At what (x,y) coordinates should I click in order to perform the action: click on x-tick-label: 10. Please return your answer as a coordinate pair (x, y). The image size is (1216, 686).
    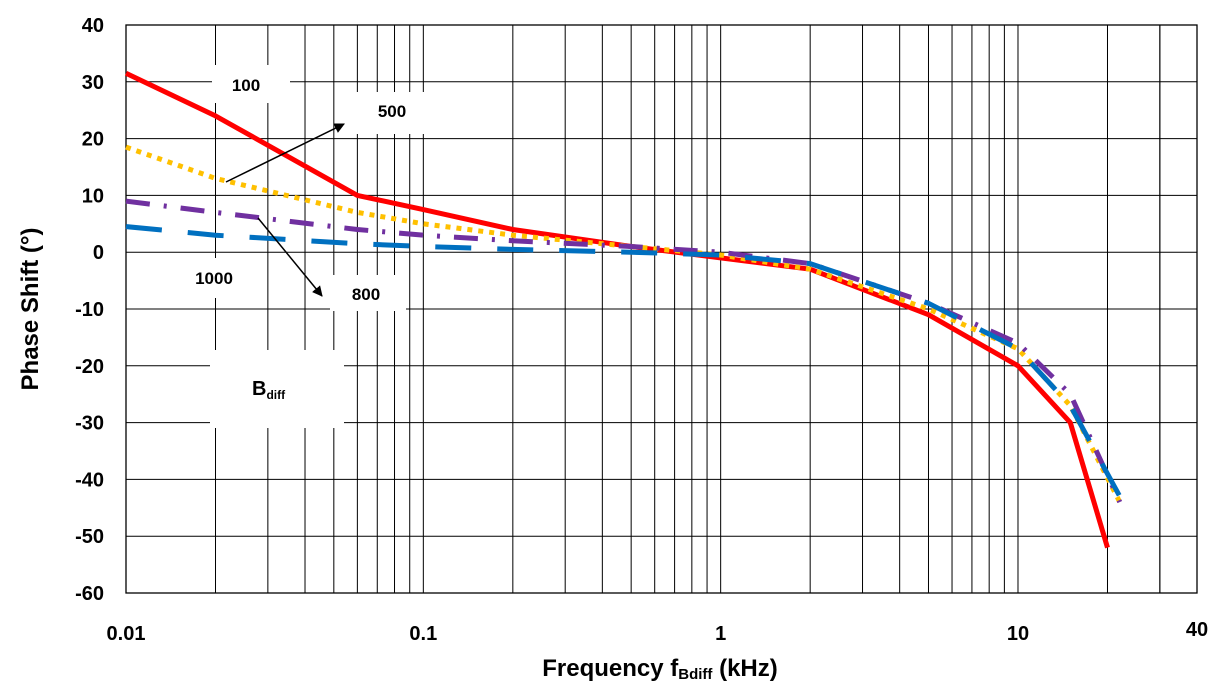
    Looking at the image, I should click on (1018, 634).